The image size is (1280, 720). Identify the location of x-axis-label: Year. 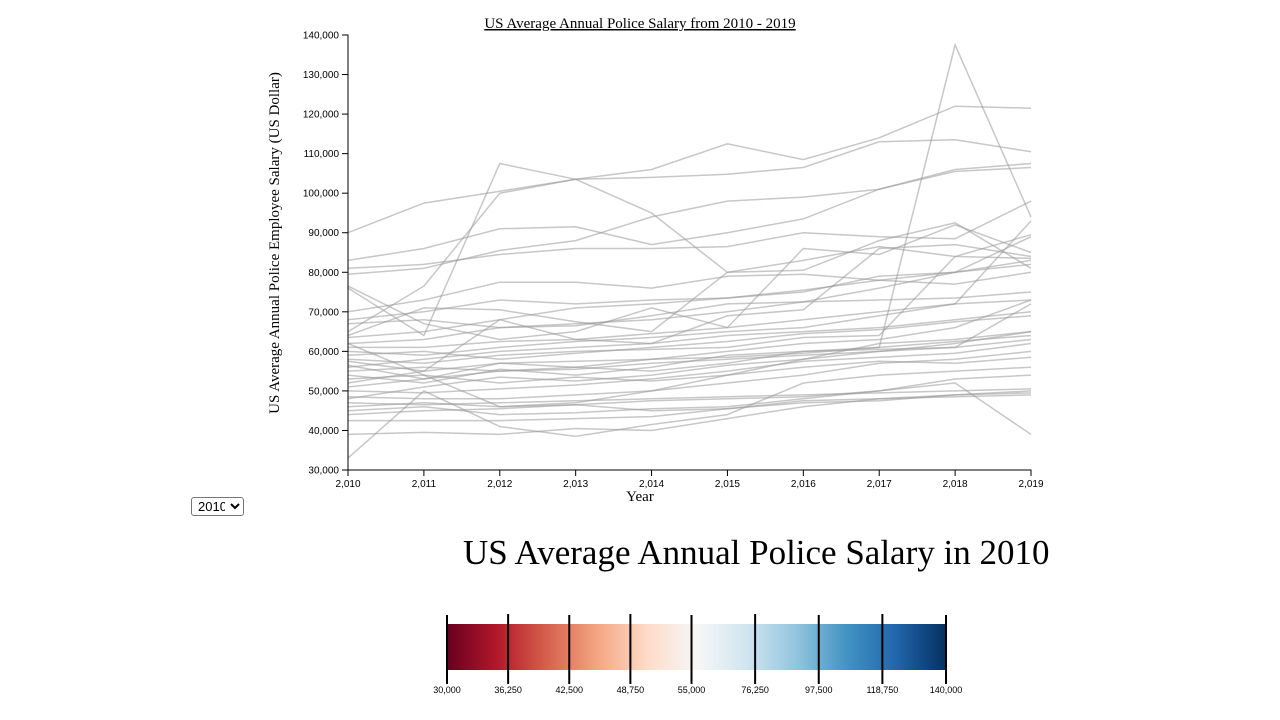
(640, 497).